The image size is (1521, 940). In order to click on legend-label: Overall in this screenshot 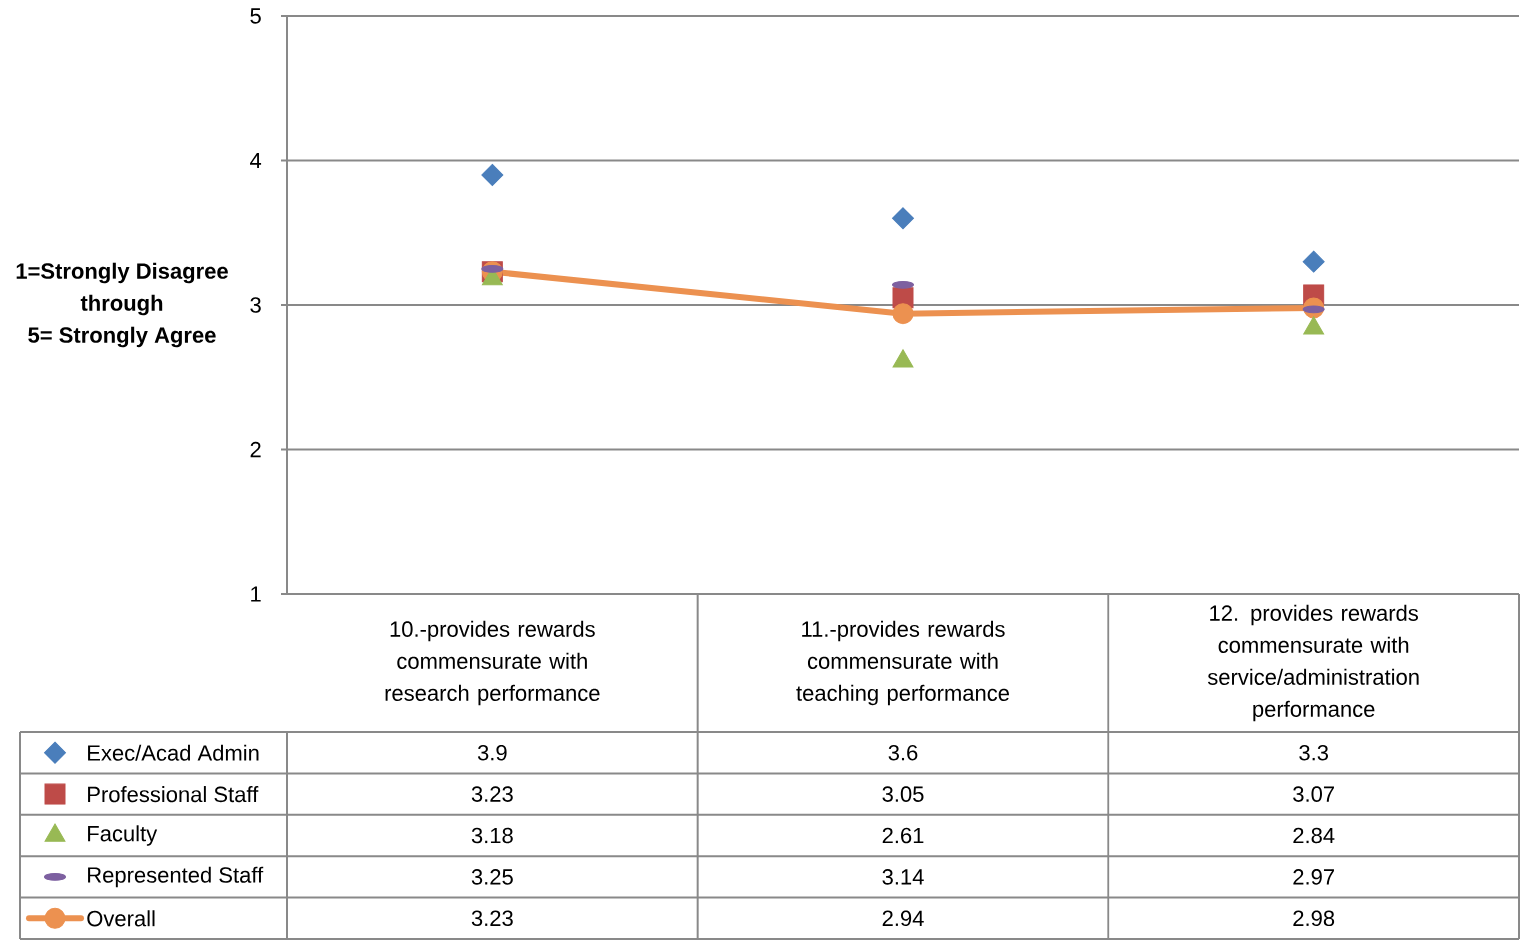, I will do `click(121, 918)`.